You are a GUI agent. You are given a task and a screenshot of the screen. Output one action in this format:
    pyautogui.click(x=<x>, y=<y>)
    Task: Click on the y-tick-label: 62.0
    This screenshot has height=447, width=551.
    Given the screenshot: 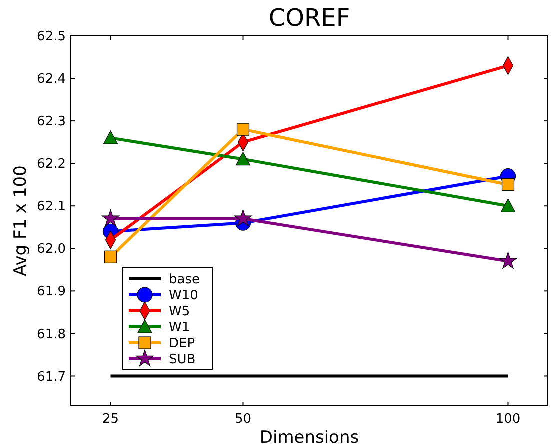 What is the action you would take?
    pyautogui.click(x=51, y=250)
    